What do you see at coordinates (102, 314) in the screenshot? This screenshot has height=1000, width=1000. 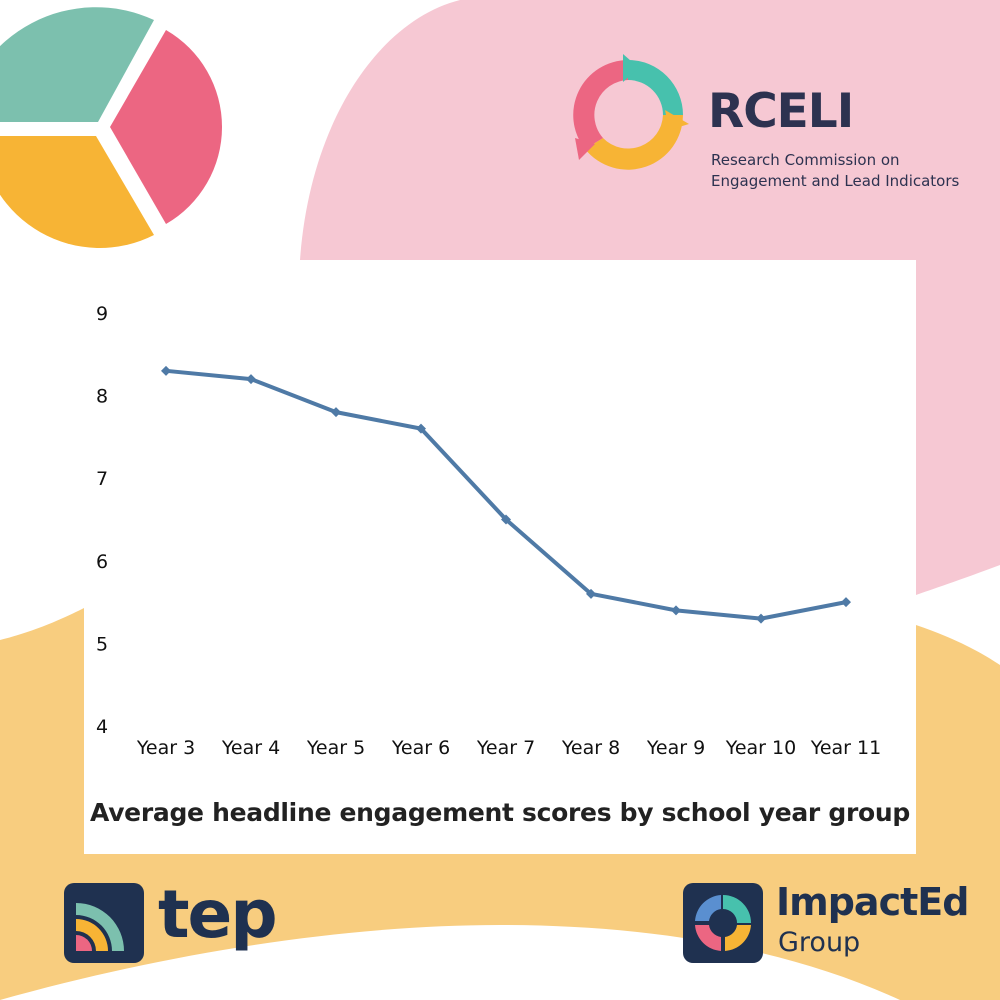 I see `y-tick-label: 9` at bounding box center [102, 314].